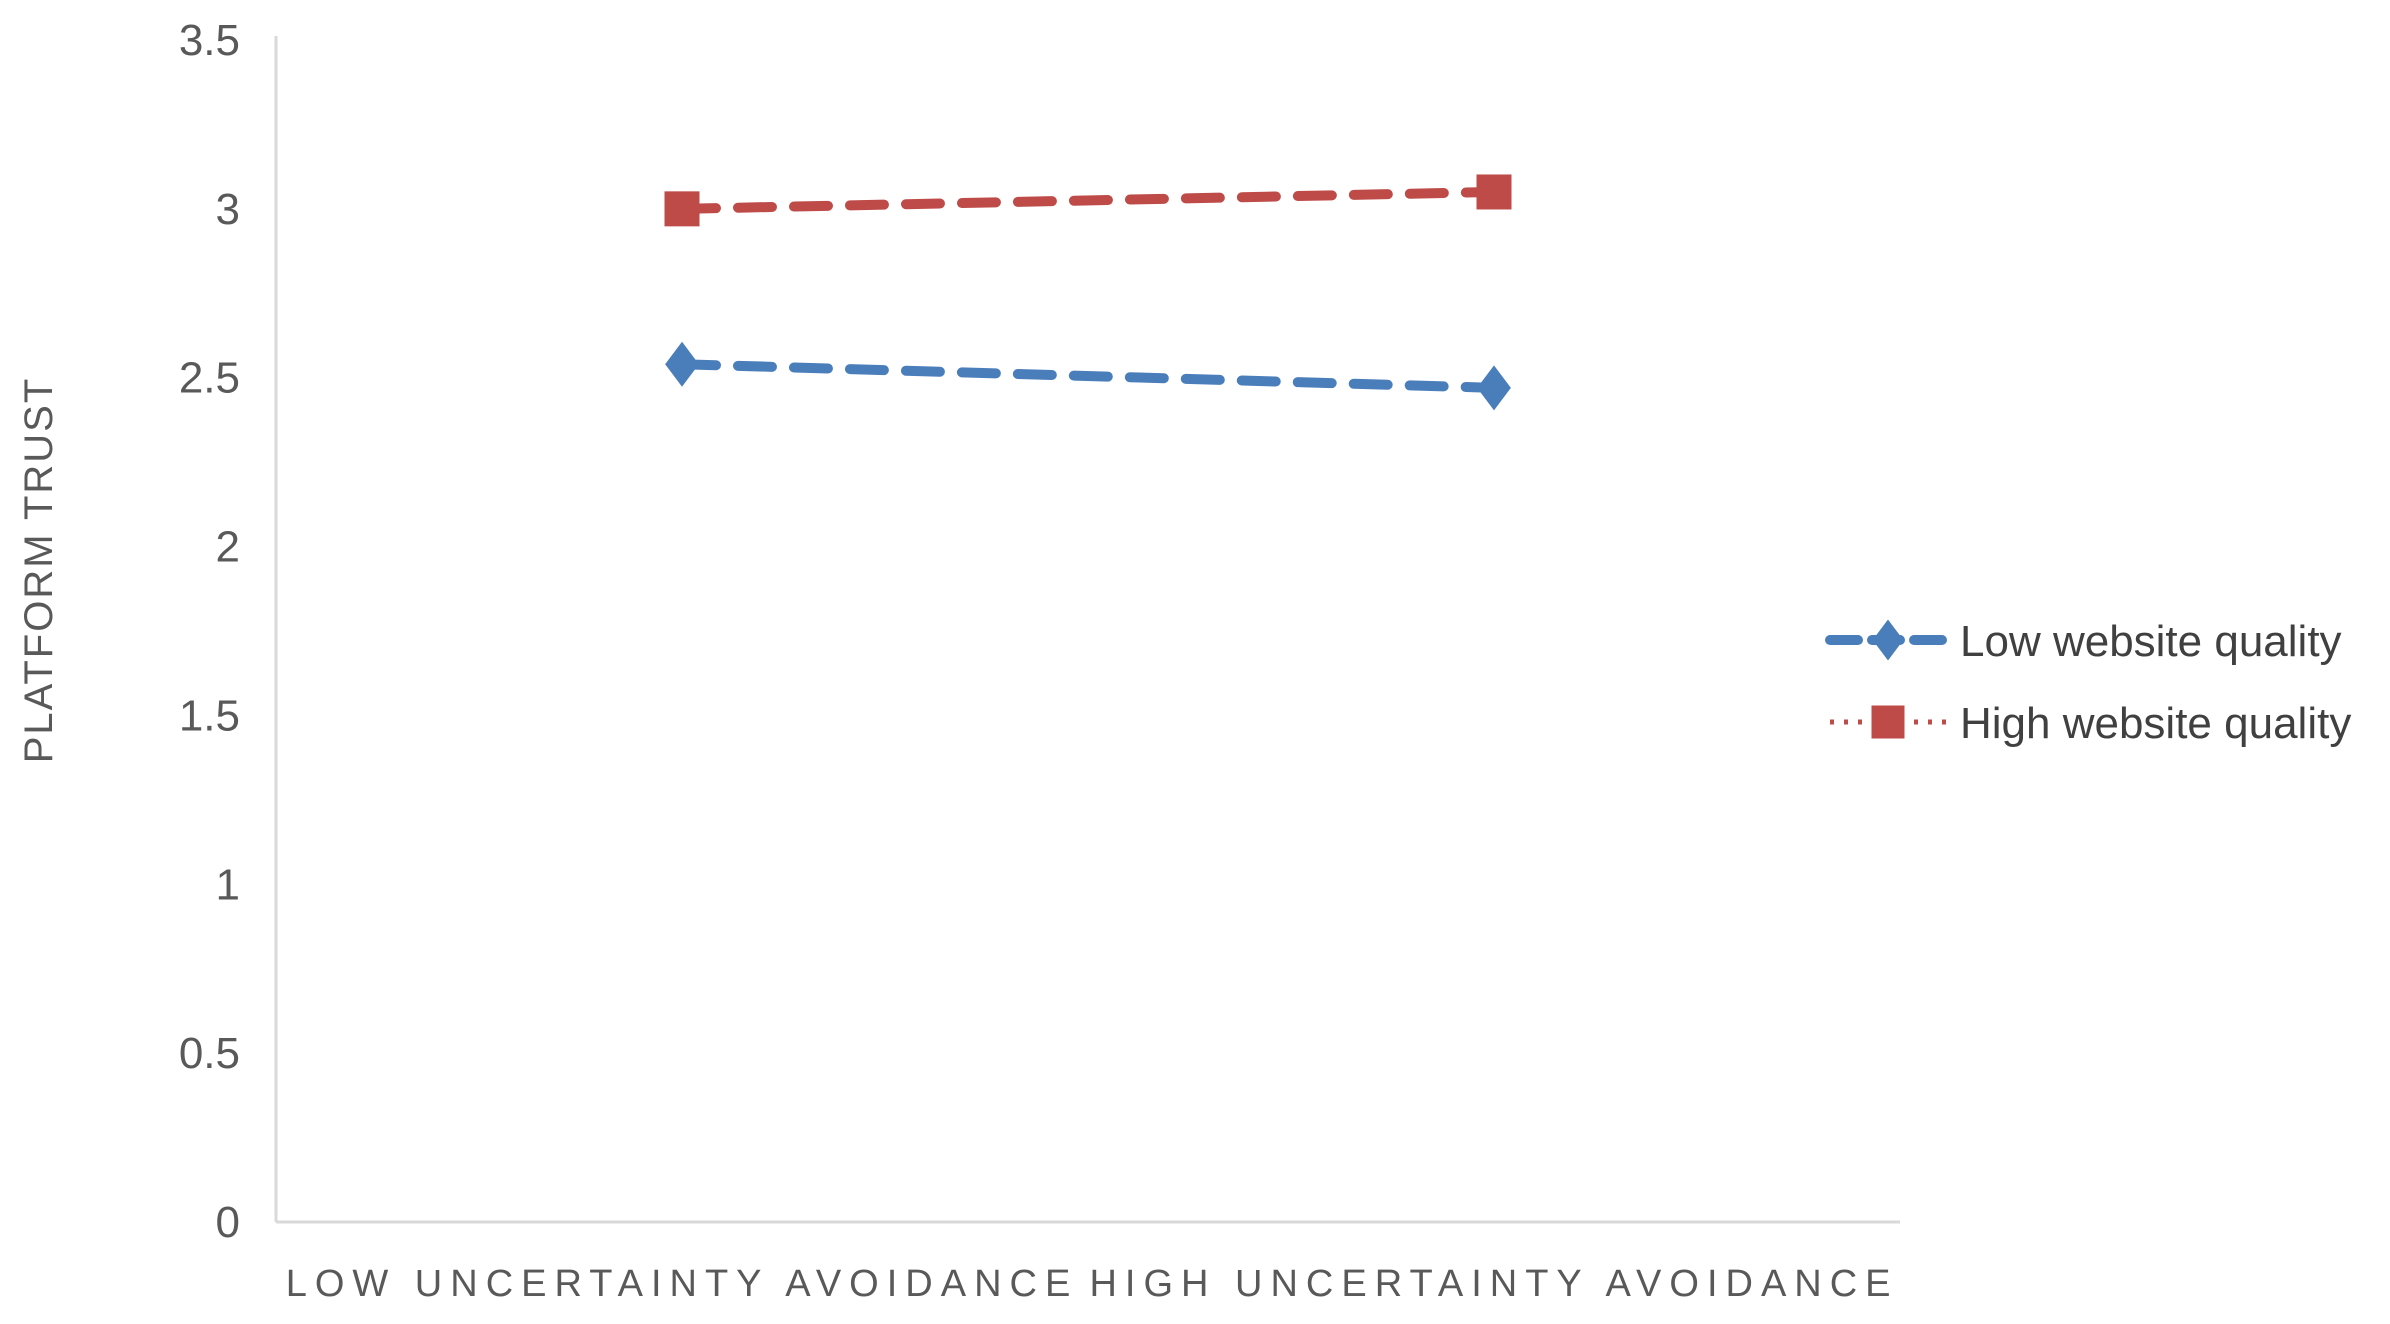  What do you see at coordinates (228, 547) in the screenshot?
I see `y-tick-label: 2` at bounding box center [228, 547].